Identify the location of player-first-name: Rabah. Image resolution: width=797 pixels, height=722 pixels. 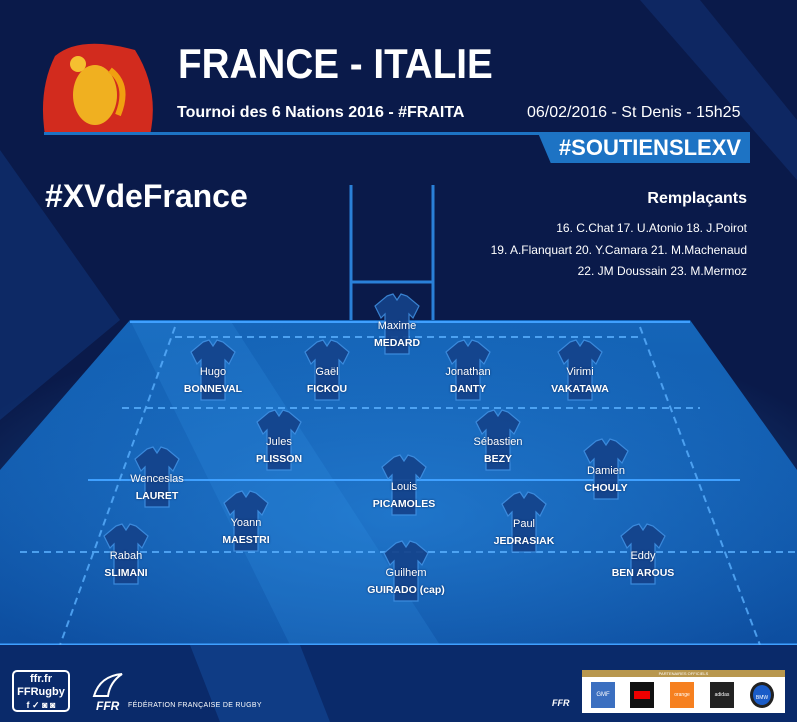
(126, 556).